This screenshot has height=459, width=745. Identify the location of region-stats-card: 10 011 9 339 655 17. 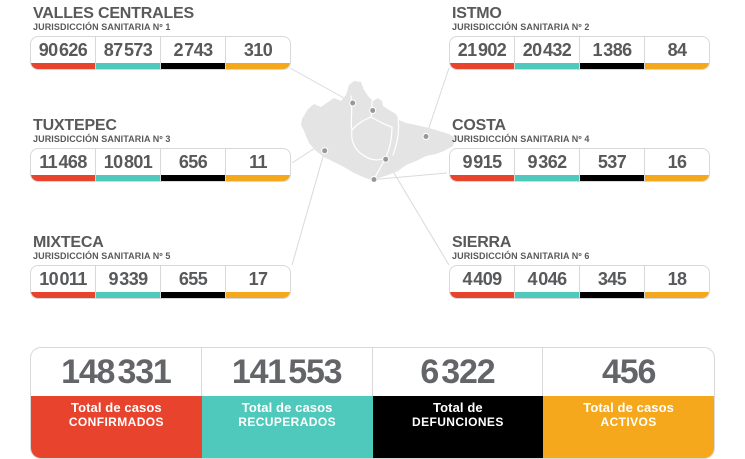
(160, 282).